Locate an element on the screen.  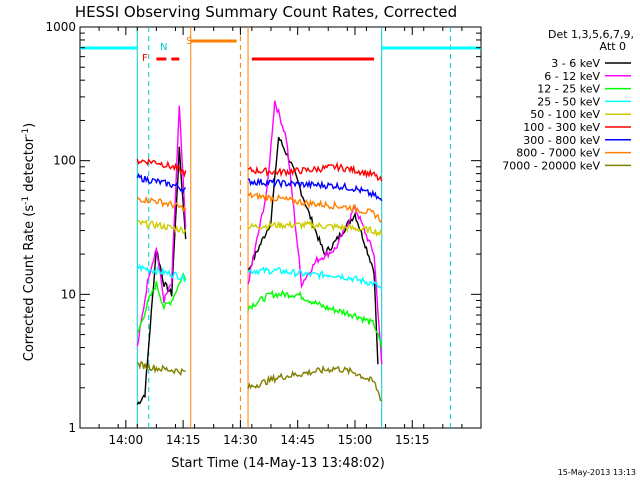
x-tick-label: 14:45 is located at coordinates (297, 440).